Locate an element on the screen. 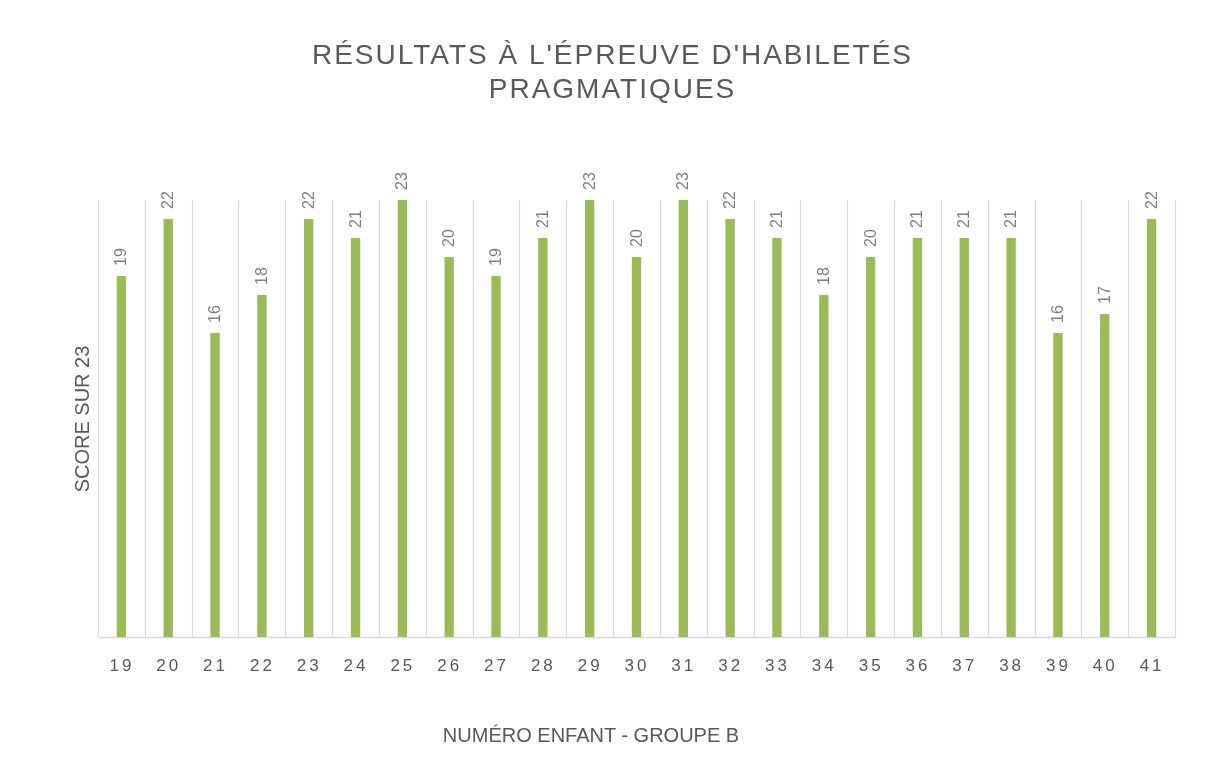 The image size is (1208, 758). x-tick-label: 26 is located at coordinates (450, 665).